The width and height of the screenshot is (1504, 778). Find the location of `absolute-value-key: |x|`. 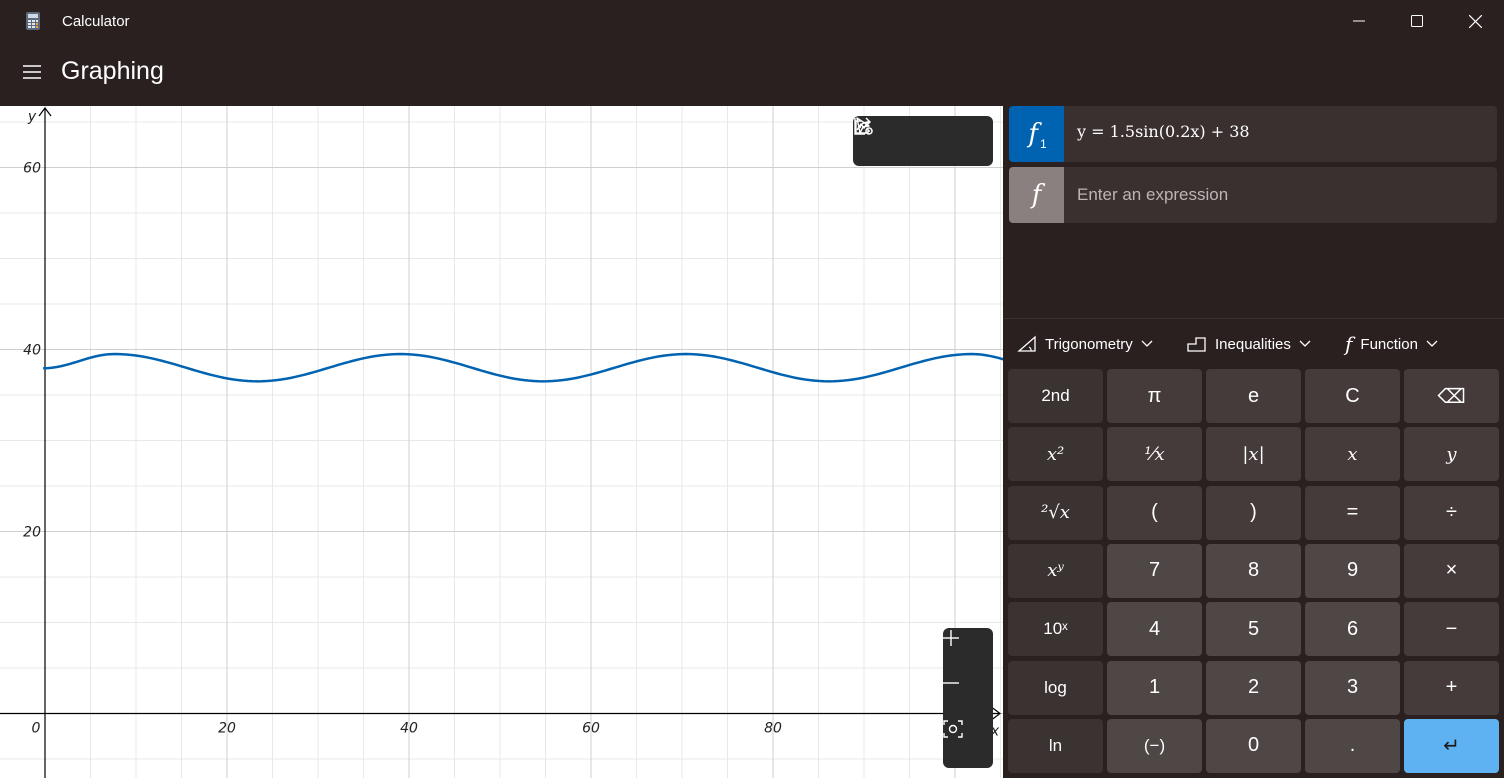

absolute-value-key: |x| is located at coordinates (1253, 454).